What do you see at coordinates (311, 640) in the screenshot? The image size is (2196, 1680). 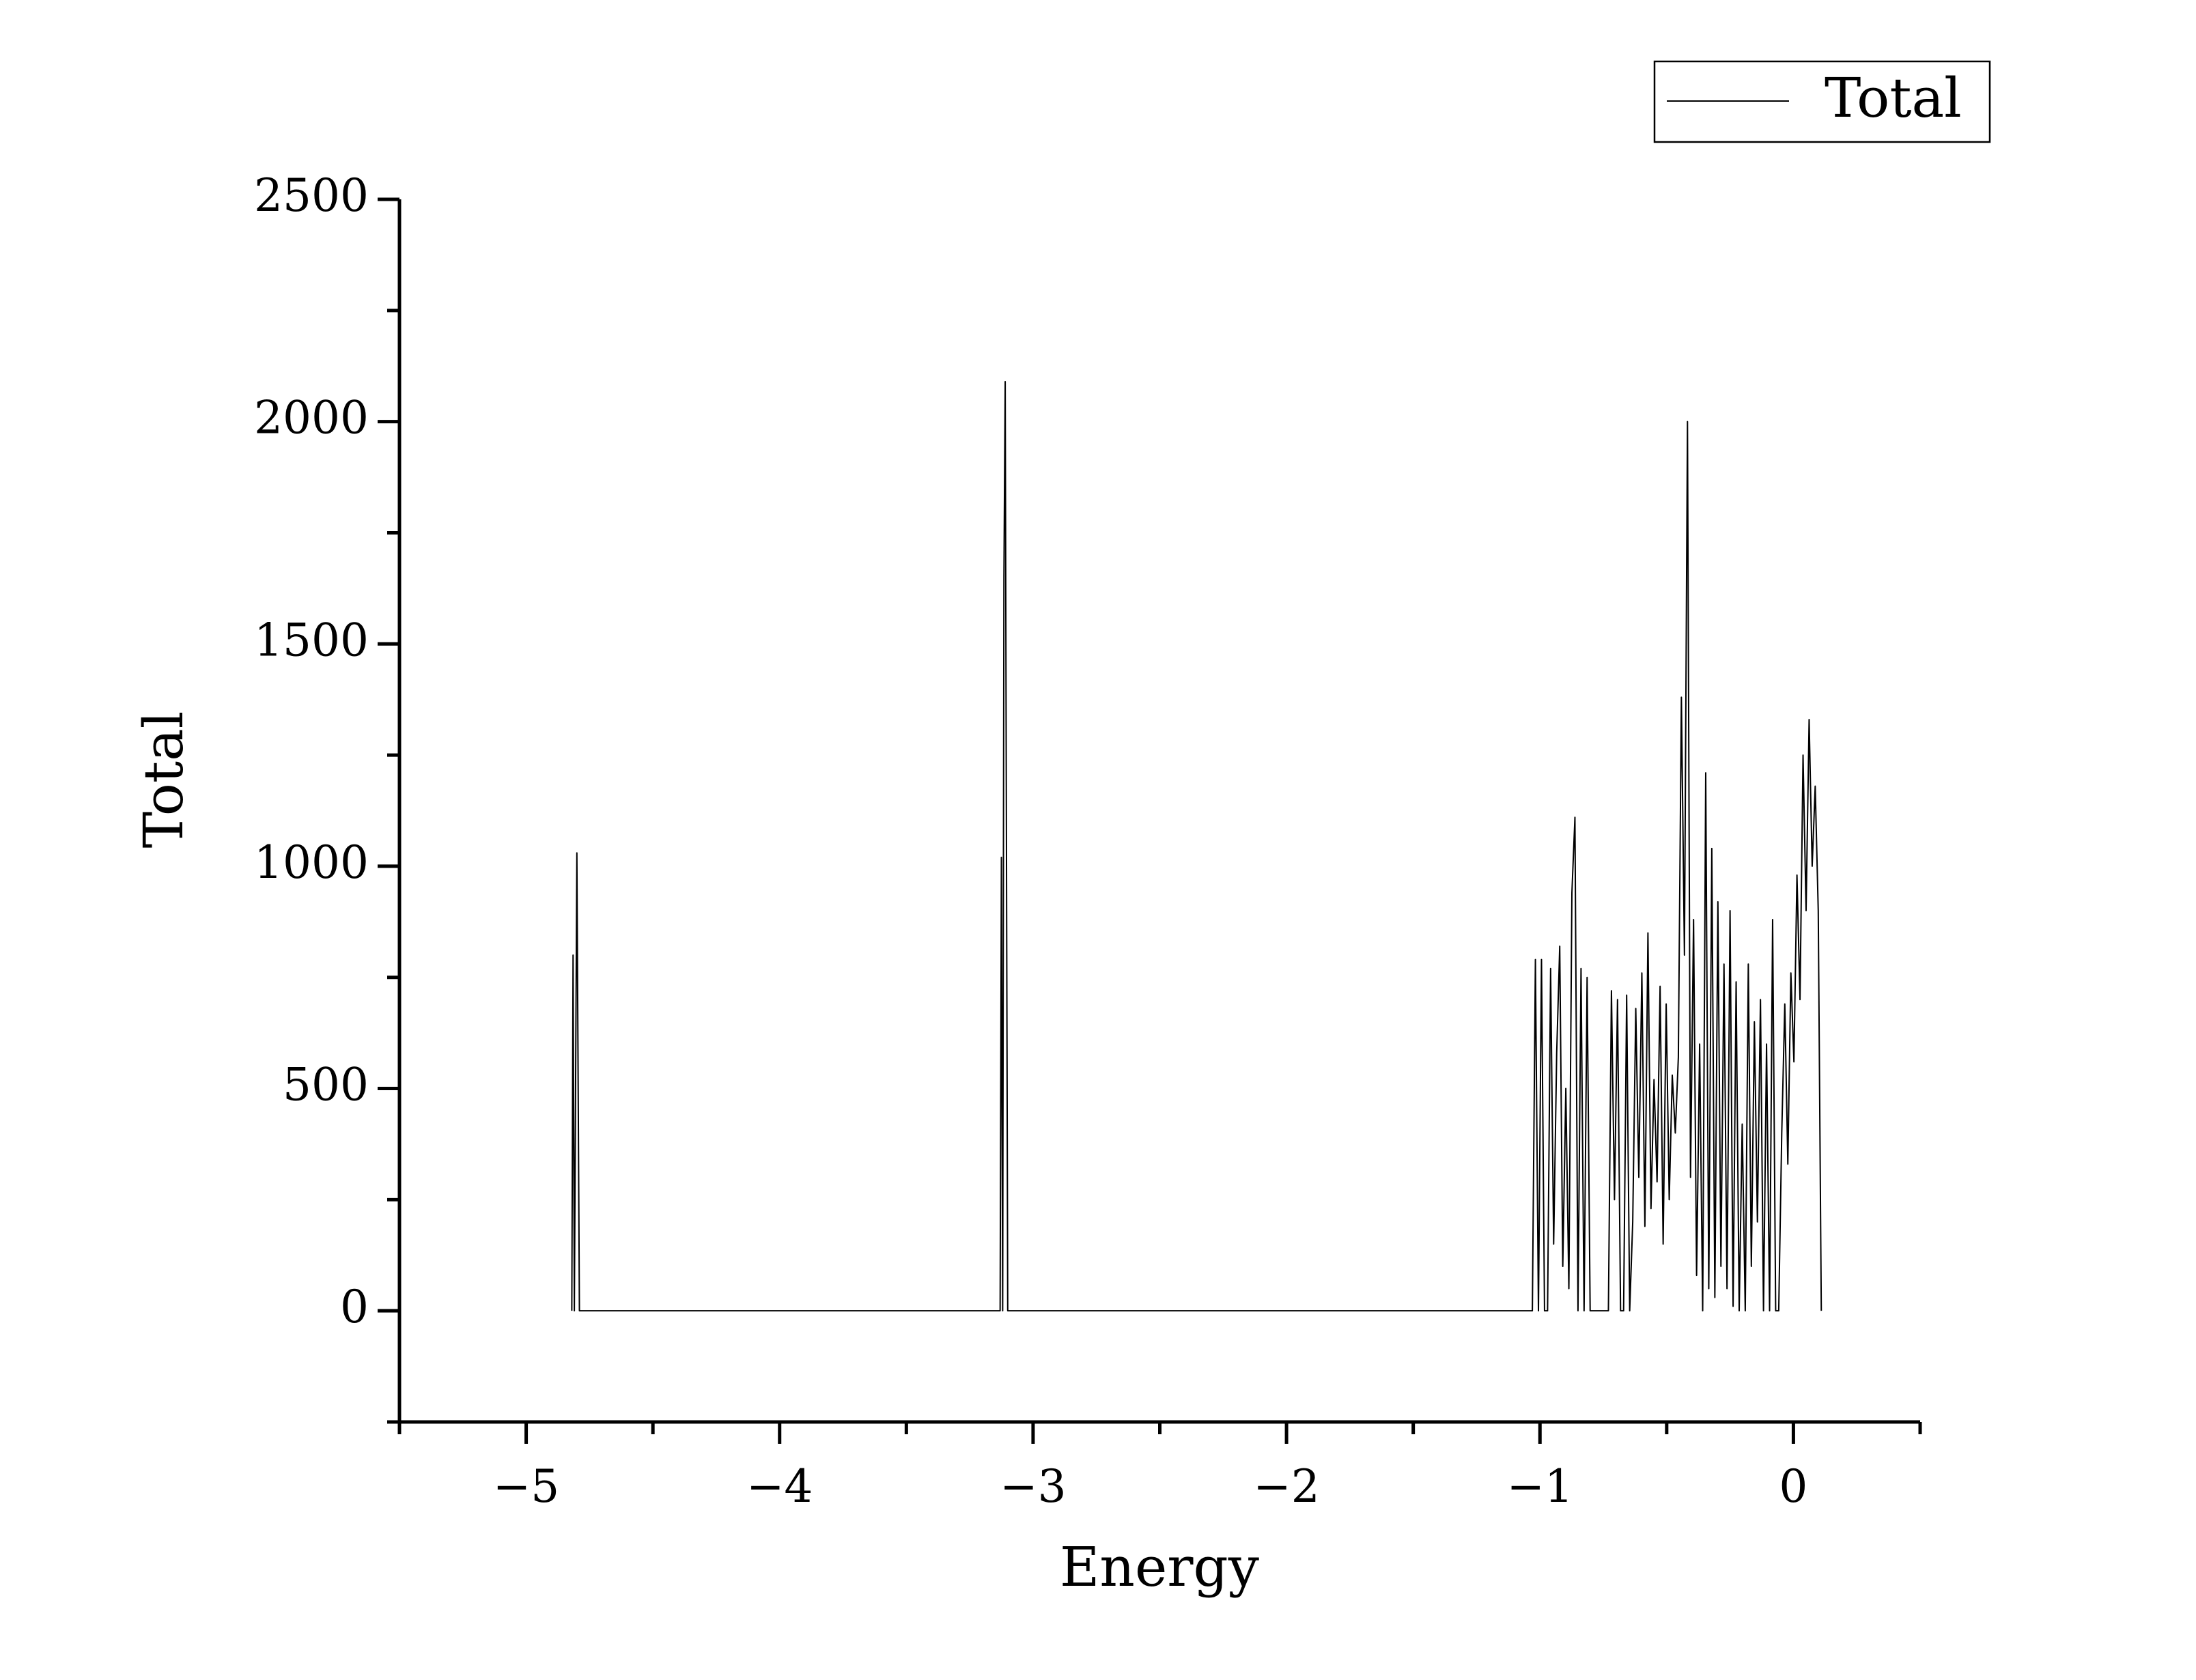 I see `y-tick-label: 1500` at bounding box center [311, 640].